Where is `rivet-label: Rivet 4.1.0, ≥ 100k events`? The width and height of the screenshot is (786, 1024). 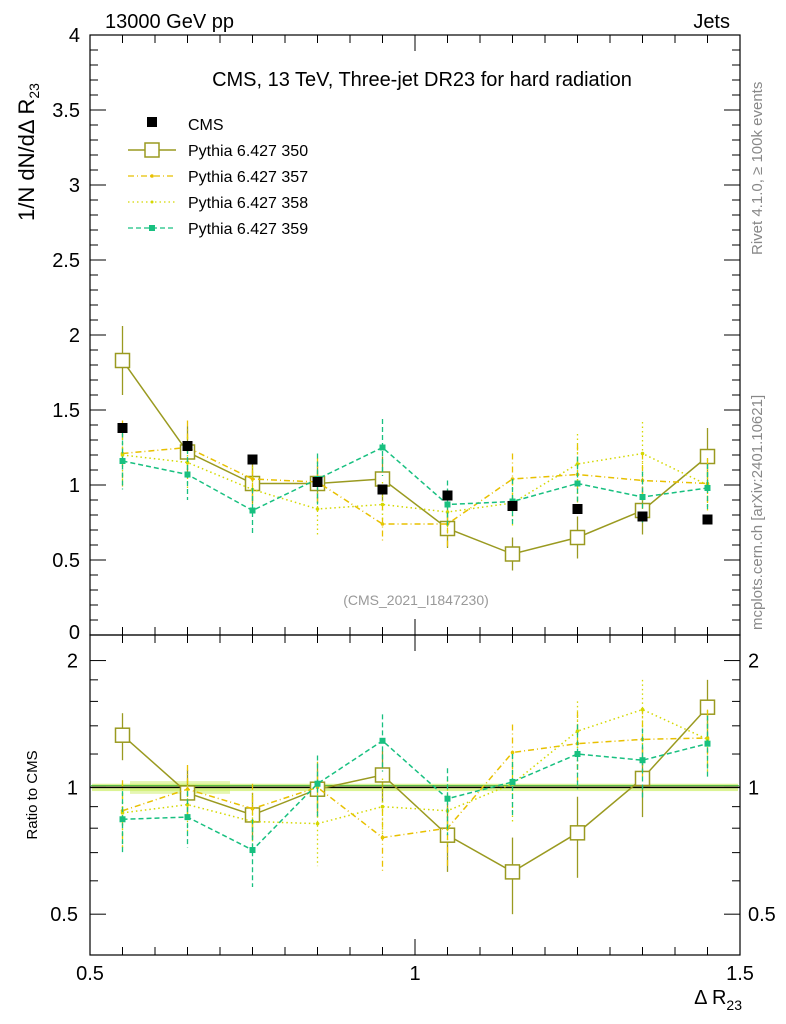
rivet-label: Rivet 4.1.0, ≥ 100k events is located at coordinates (757, 168).